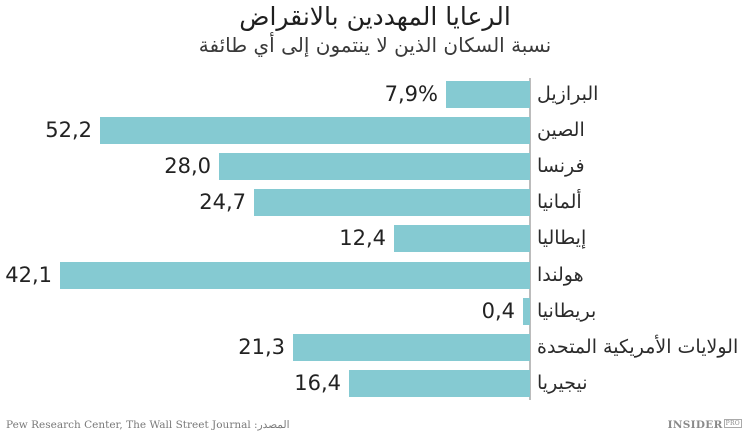 This screenshot has height=437, width=750. I want to click on value-label: 21,3, so click(261, 346).